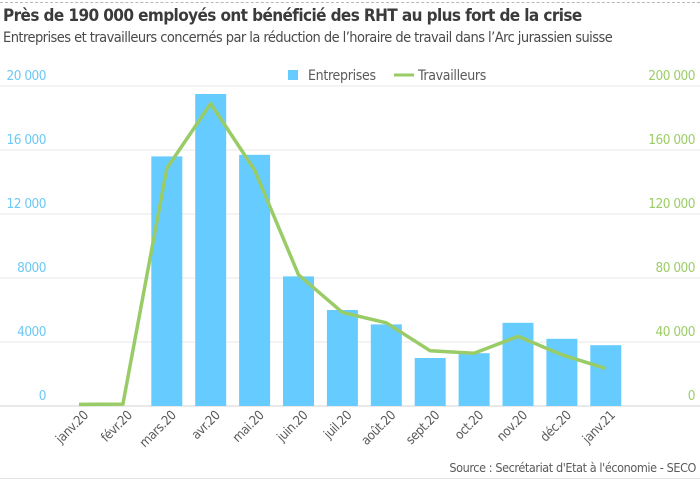 The height and width of the screenshot is (481, 700). Describe the element at coordinates (342, 76) in the screenshot. I see `legend-label-entreprises: Entreprises` at that location.